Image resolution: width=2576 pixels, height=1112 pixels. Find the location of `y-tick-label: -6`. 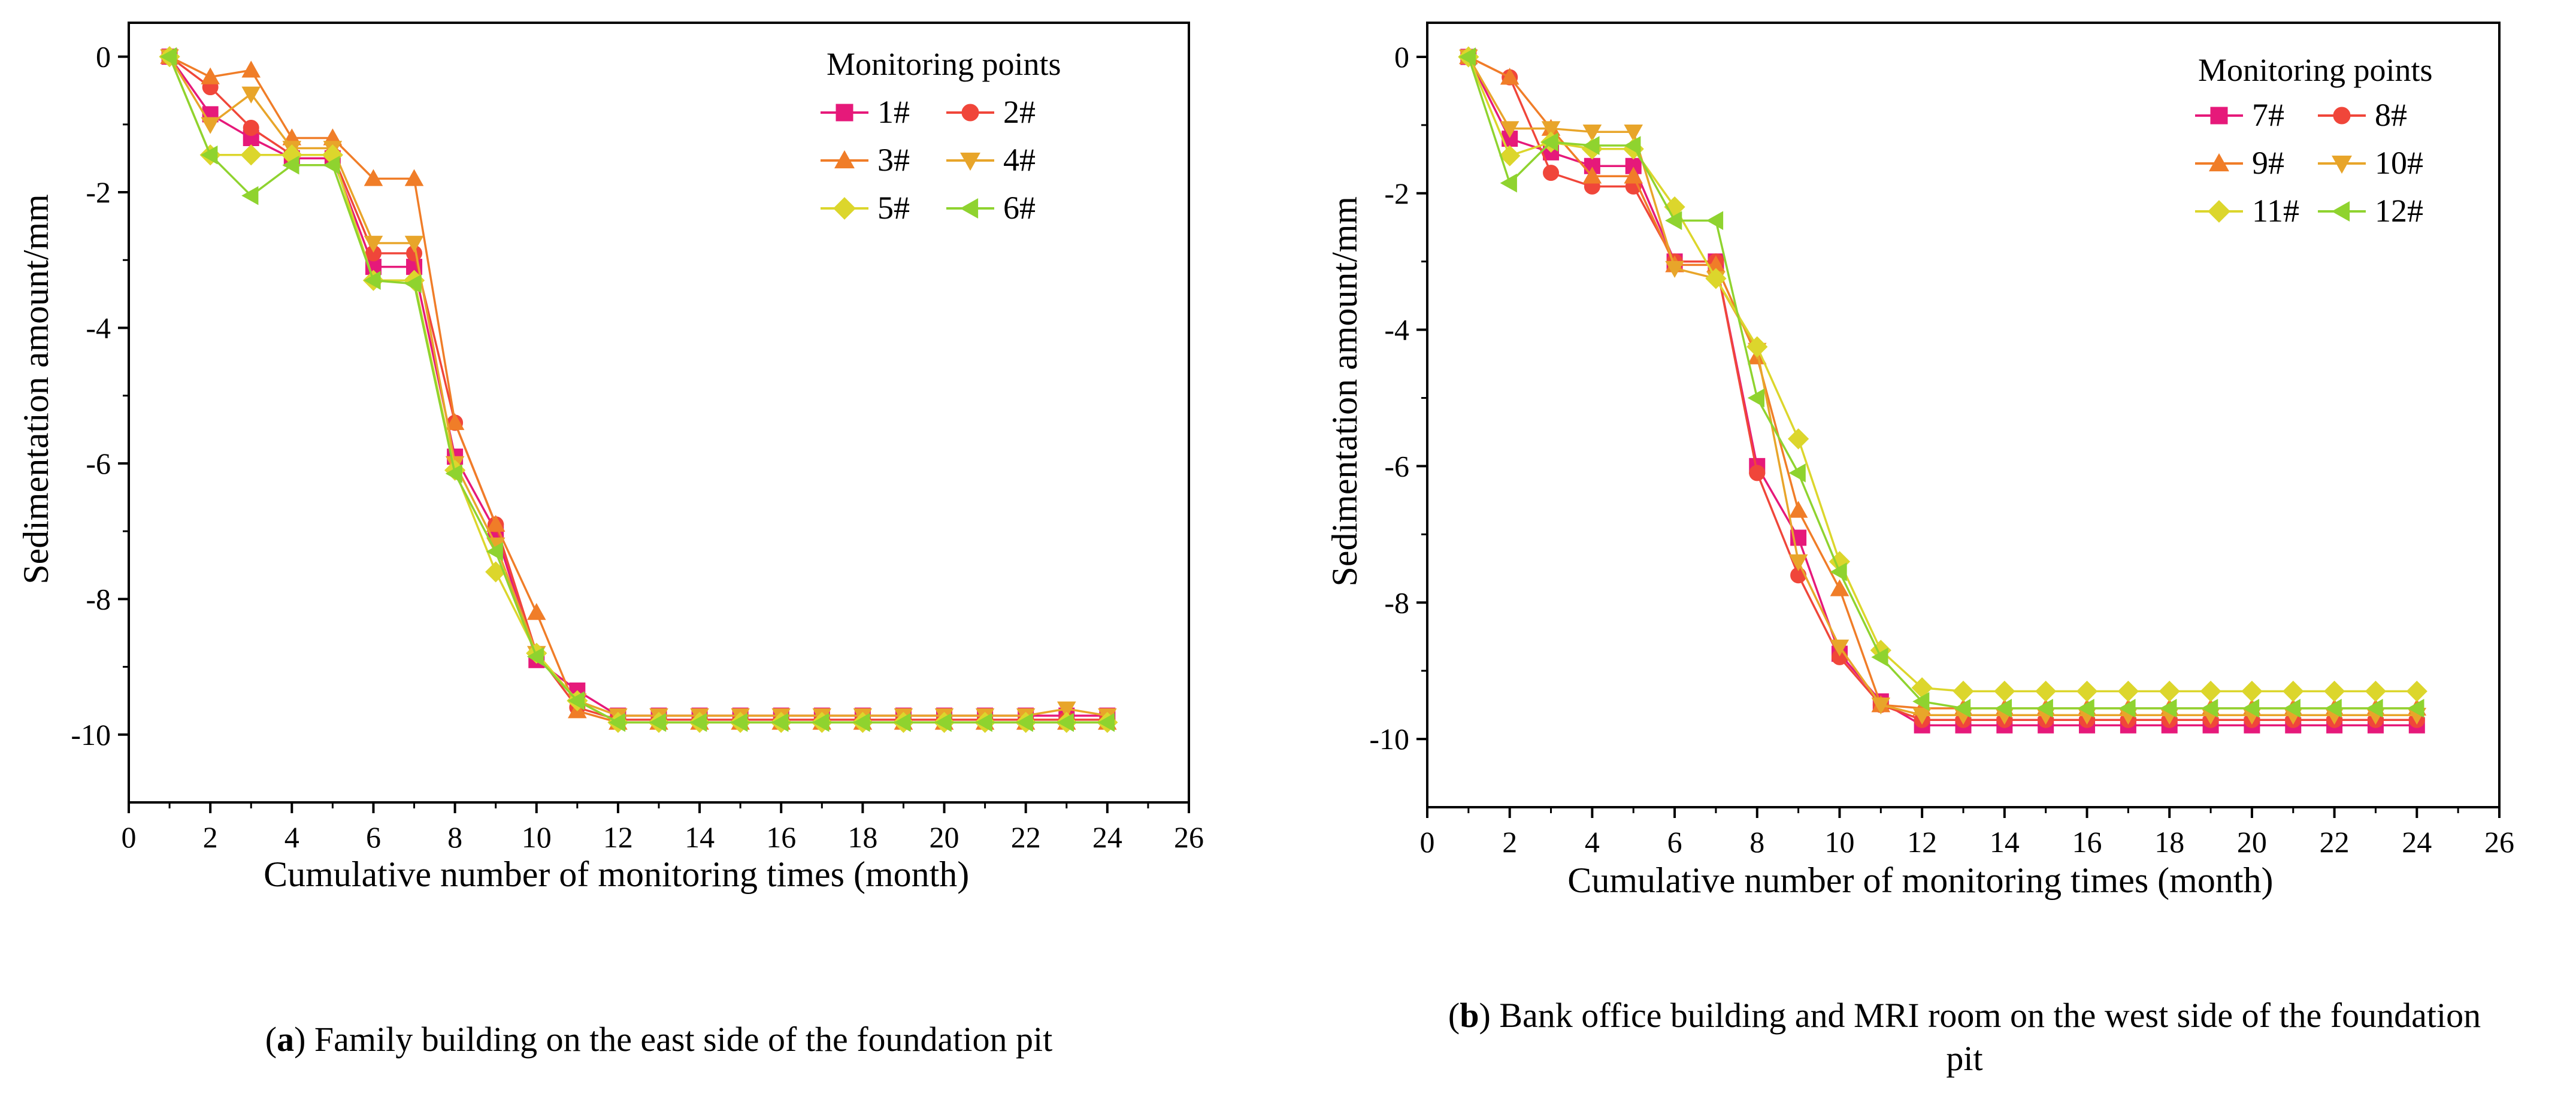

y-tick-label: -6 is located at coordinates (1396, 466).